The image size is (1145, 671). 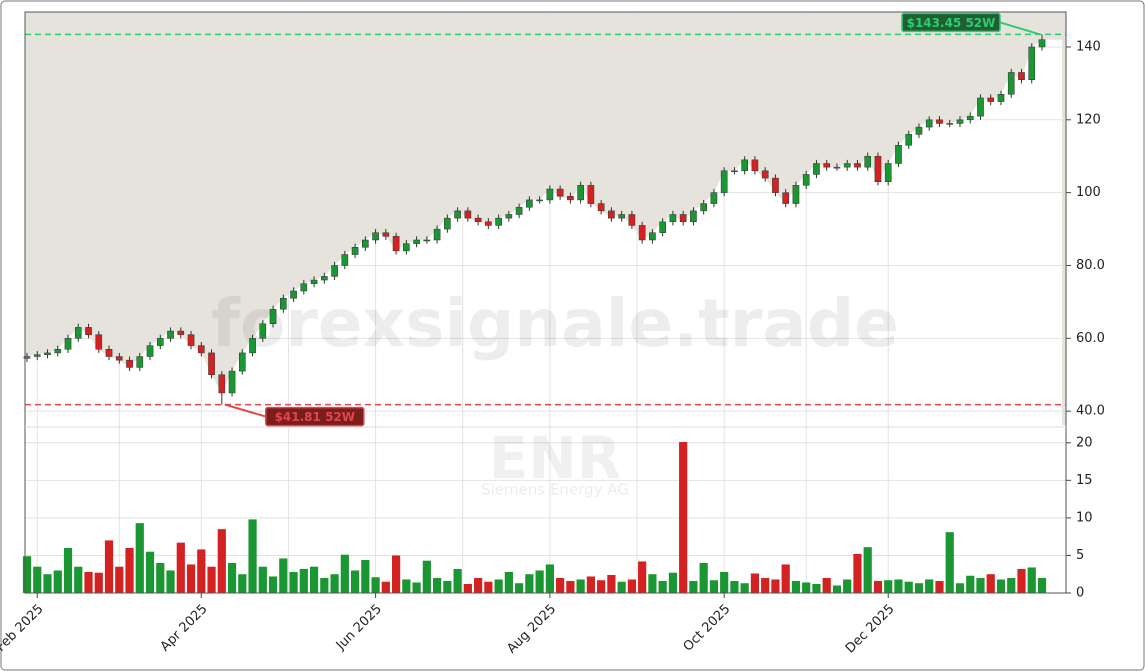 What do you see at coordinates (1090, 411) in the screenshot?
I see `y-tick-label: 40.0` at bounding box center [1090, 411].